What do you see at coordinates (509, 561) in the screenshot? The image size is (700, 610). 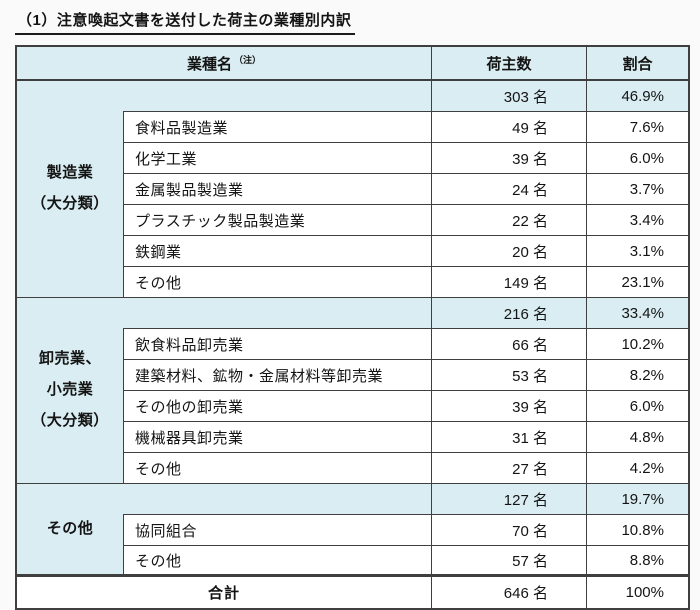 I see `count-cell: 57 名` at bounding box center [509, 561].